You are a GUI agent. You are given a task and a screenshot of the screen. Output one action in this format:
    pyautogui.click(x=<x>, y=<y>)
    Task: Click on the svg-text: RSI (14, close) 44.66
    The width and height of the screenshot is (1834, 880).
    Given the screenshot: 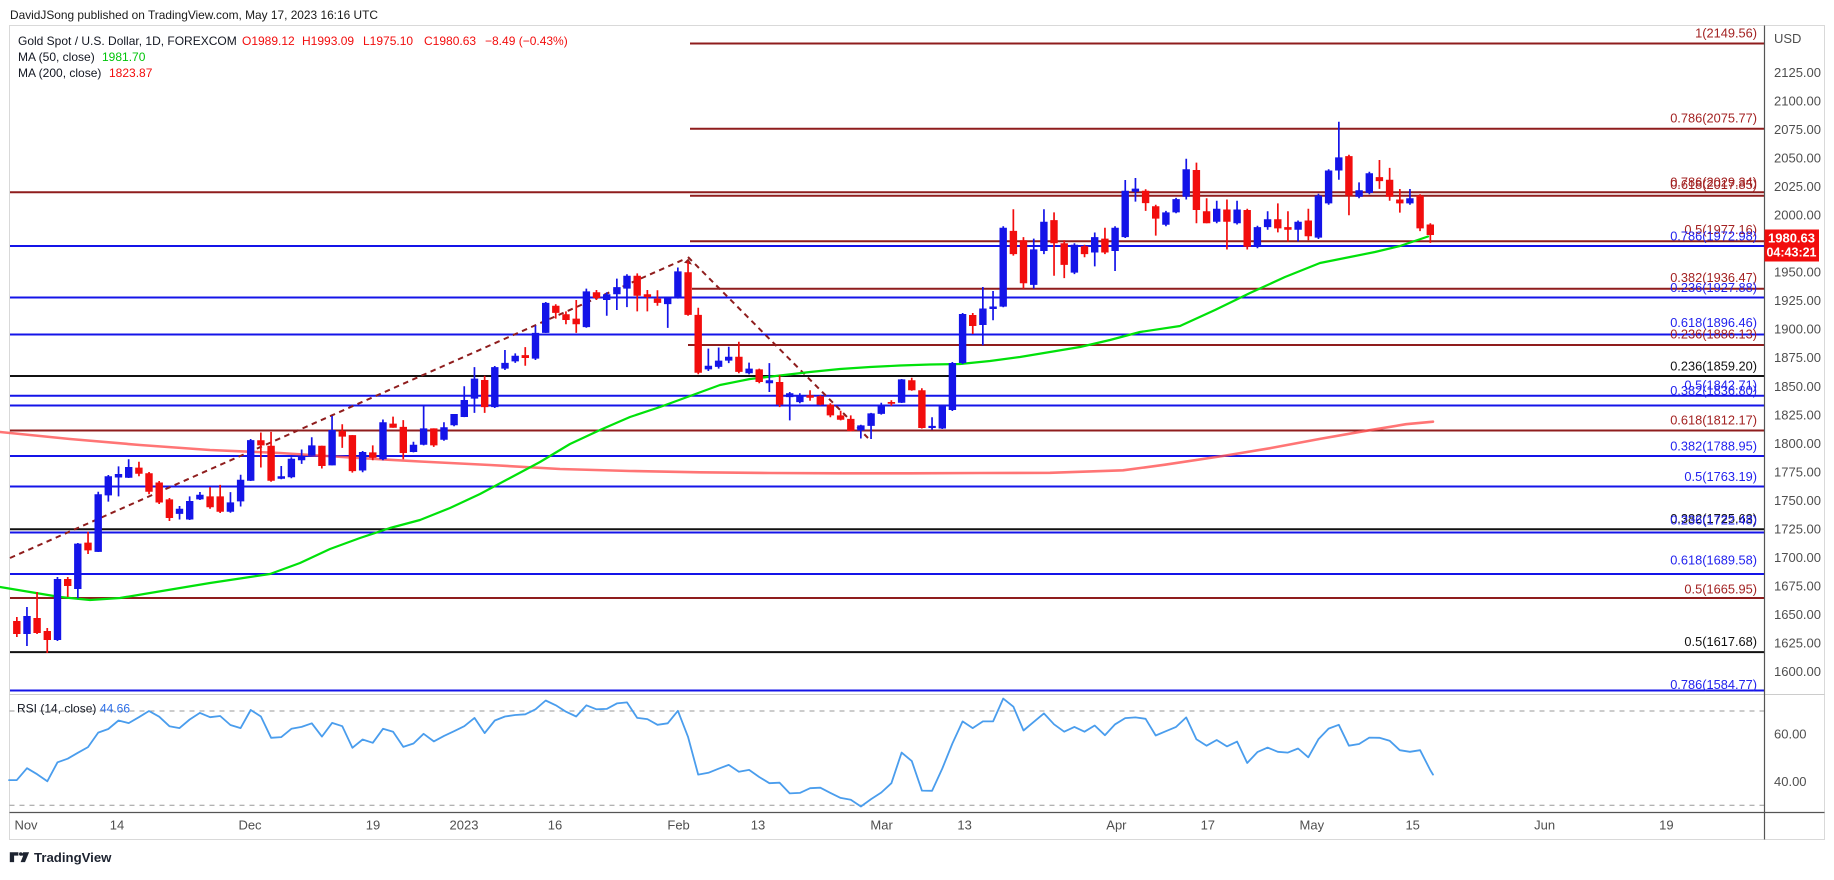 What is the action you would take?
    pyautogui.click(x=73, y=709)
    